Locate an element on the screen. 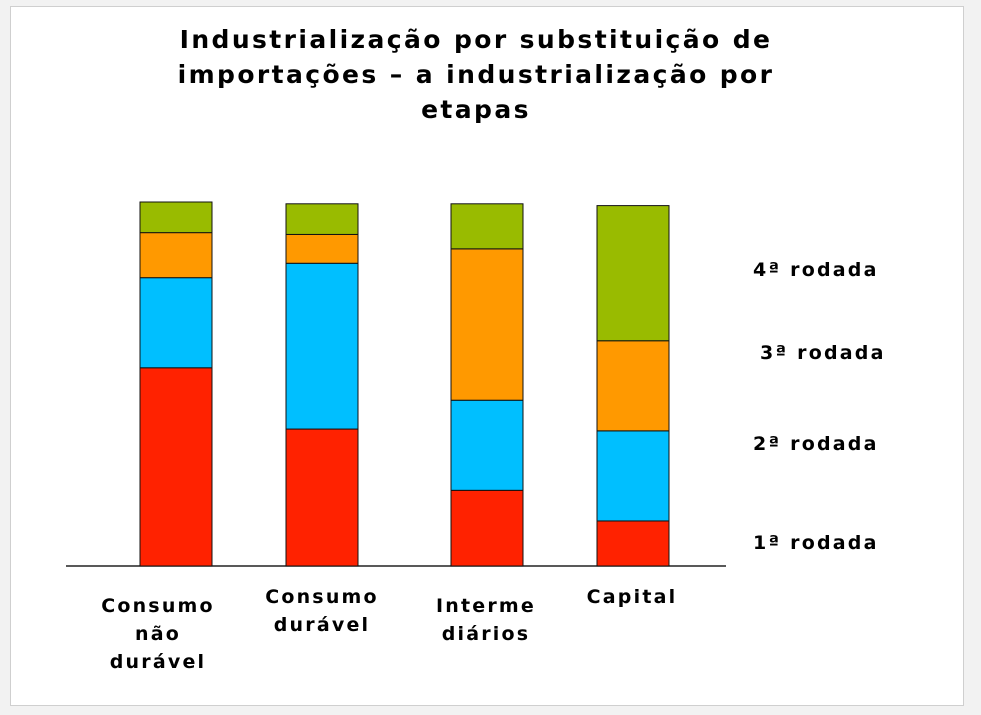  bar-segment-2-capital is located at coordinates (633, 476).